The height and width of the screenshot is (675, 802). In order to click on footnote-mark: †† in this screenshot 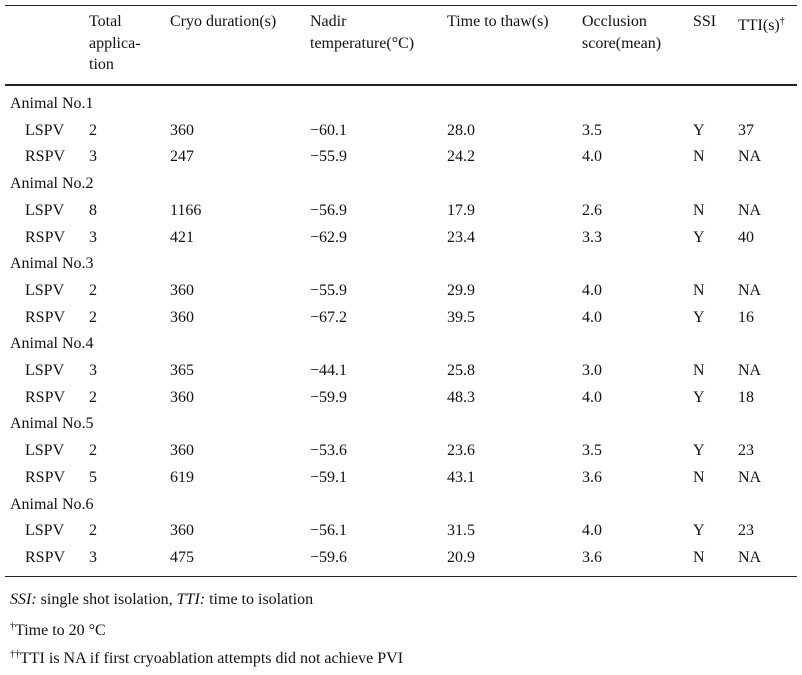, I will do `click(15, 654)`.